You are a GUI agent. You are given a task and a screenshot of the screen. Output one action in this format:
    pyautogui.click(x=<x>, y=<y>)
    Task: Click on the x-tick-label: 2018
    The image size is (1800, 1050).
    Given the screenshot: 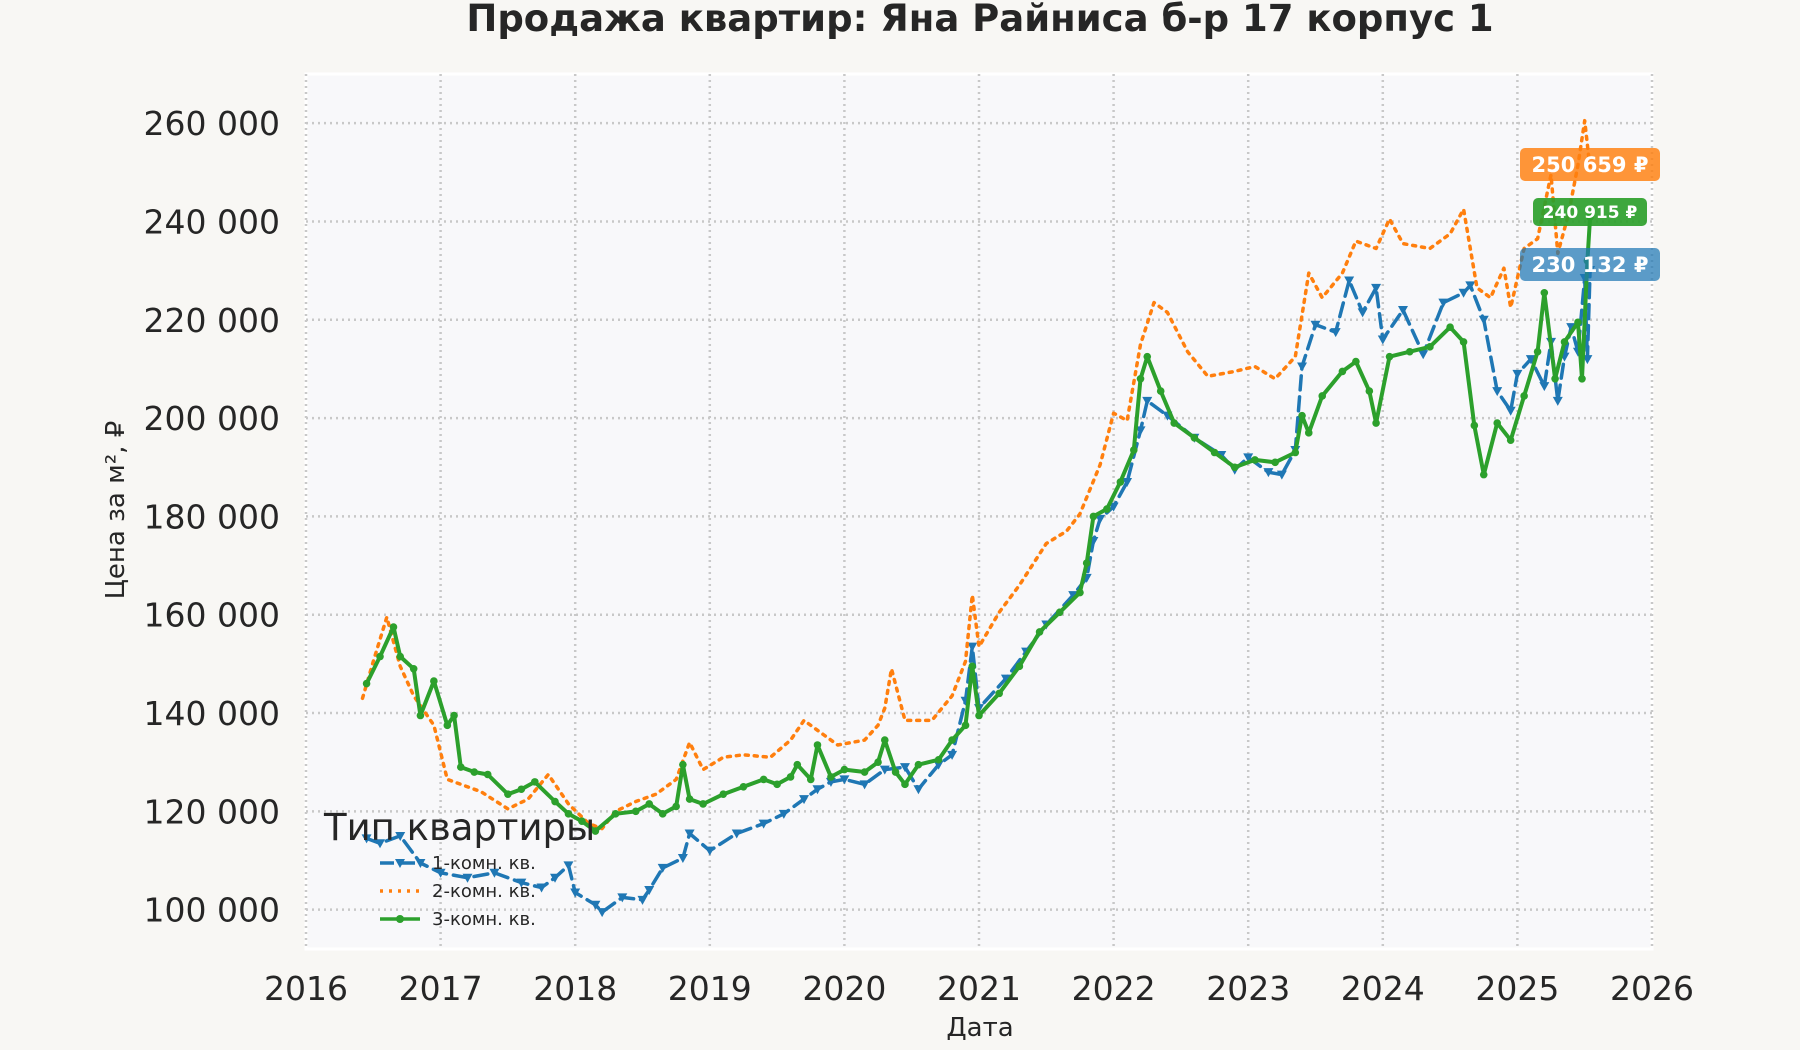 What is the action you would take?
    pyautogui.click(x=575, y=988)
    